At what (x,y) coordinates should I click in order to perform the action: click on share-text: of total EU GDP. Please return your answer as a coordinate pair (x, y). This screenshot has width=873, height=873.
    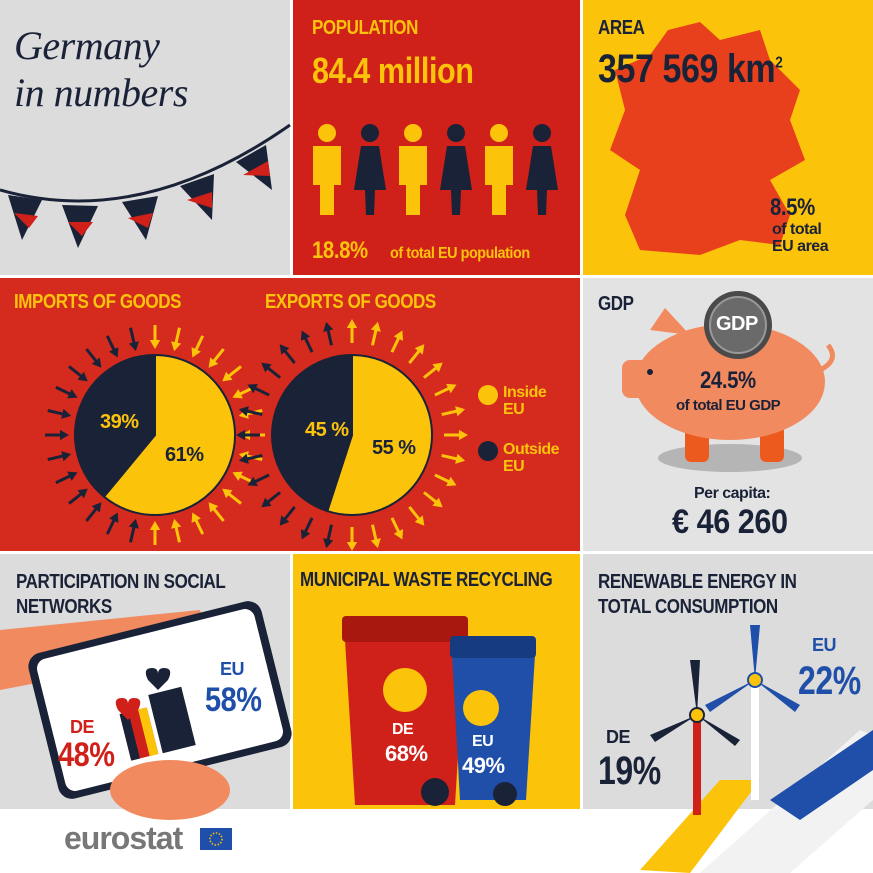
    Looking at the image, I should click on (728, 405).